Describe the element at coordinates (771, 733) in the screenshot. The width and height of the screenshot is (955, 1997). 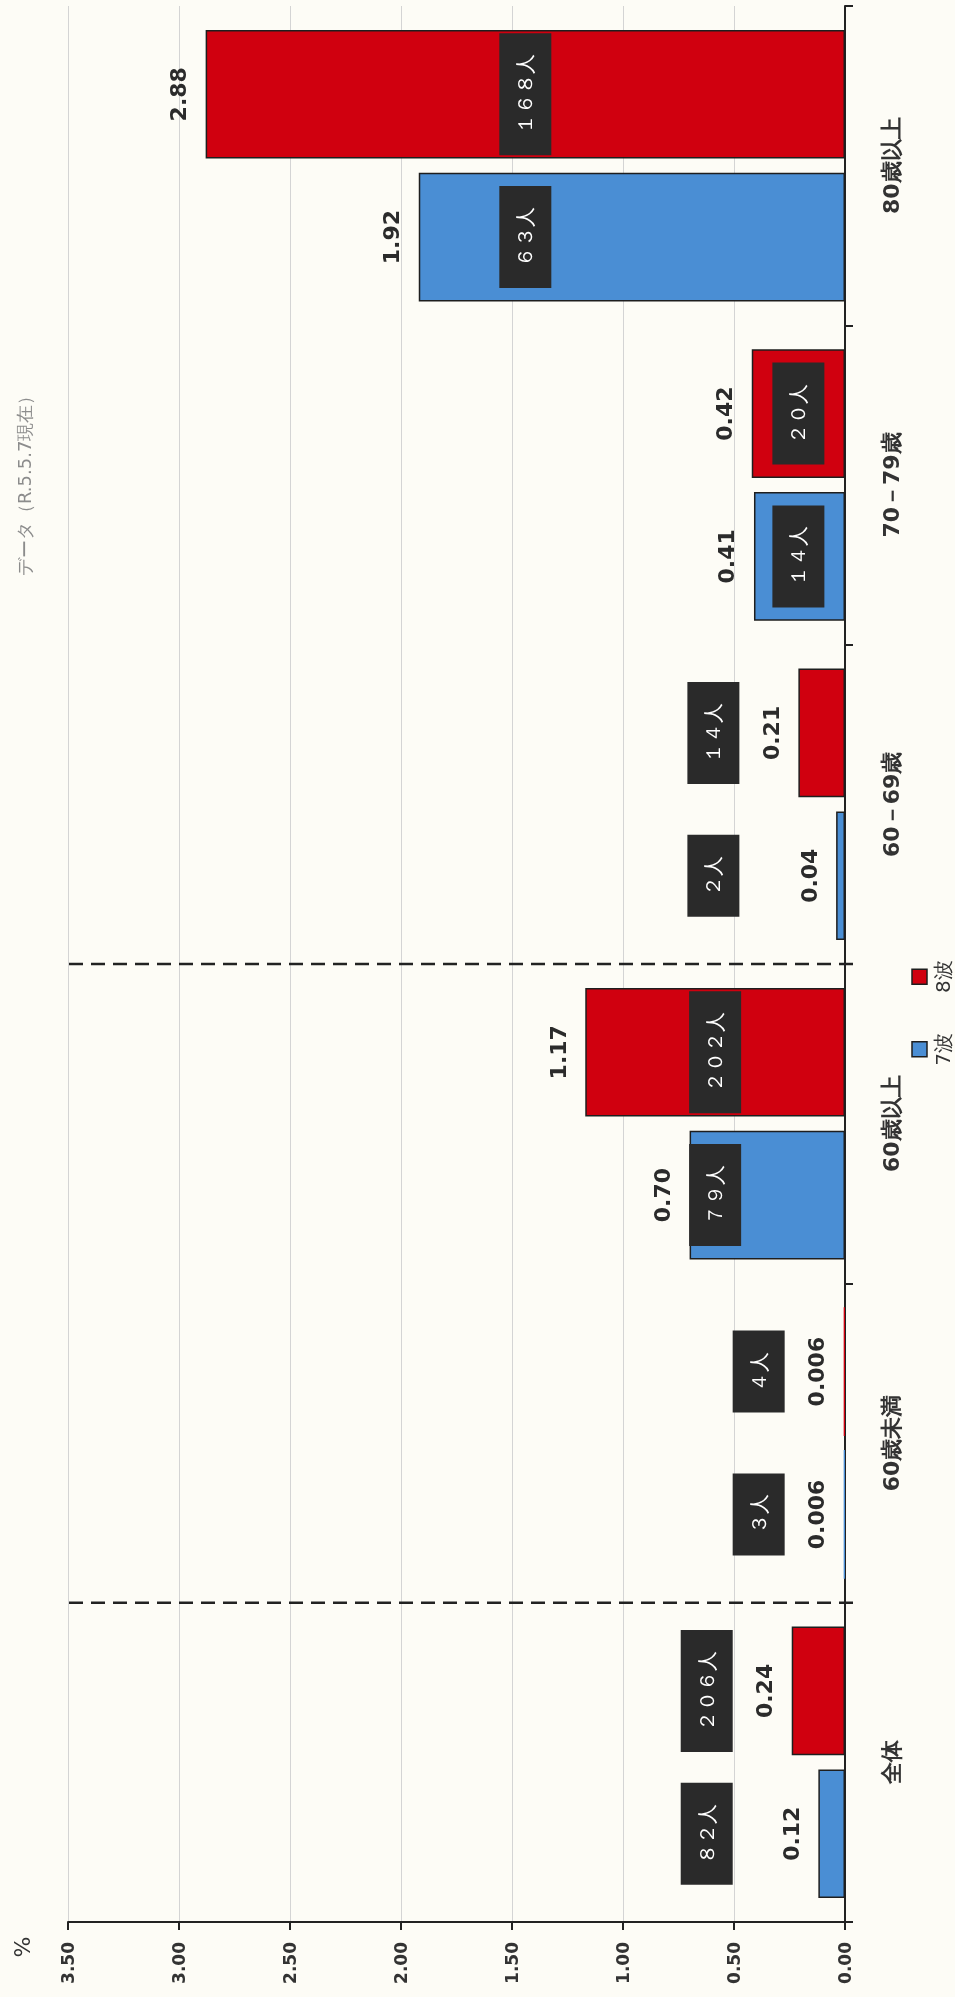
I see `data-label: 0.21` at that location.